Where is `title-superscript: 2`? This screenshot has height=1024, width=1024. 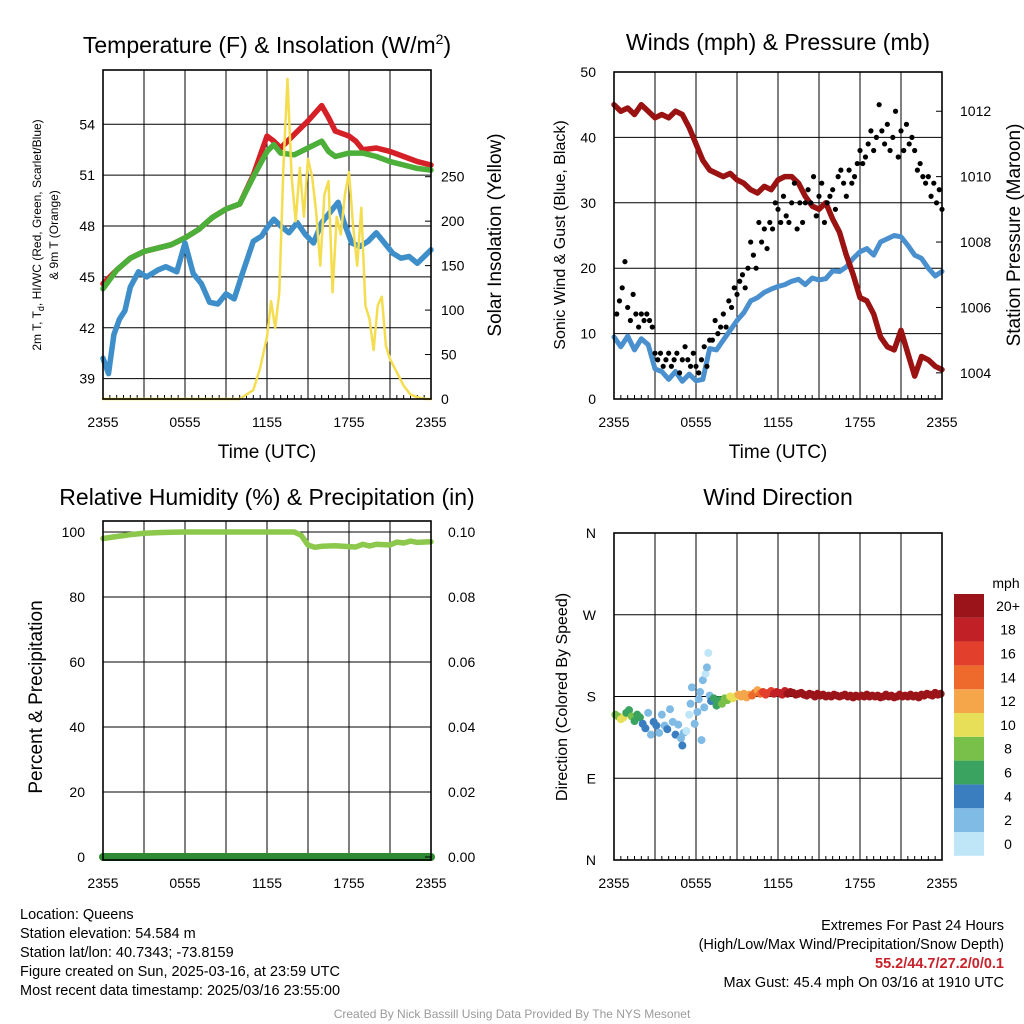 title-superscript: 2 is located at coordinates (440, 39).